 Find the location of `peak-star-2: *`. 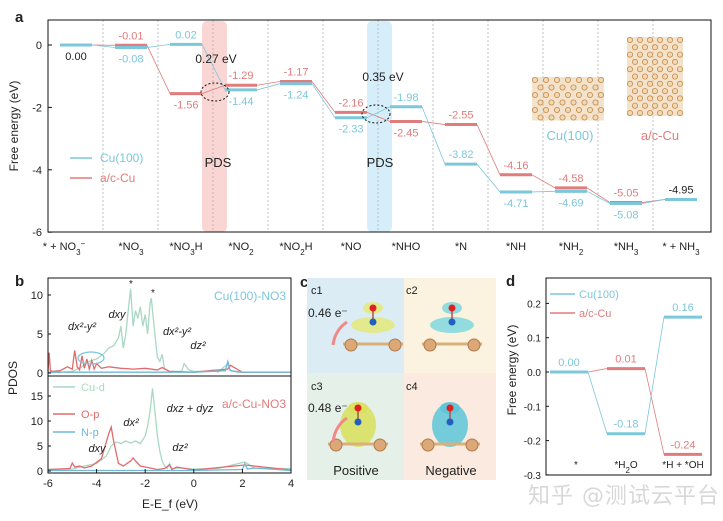

peak-star-2: * is located at coordinates (153, 293).